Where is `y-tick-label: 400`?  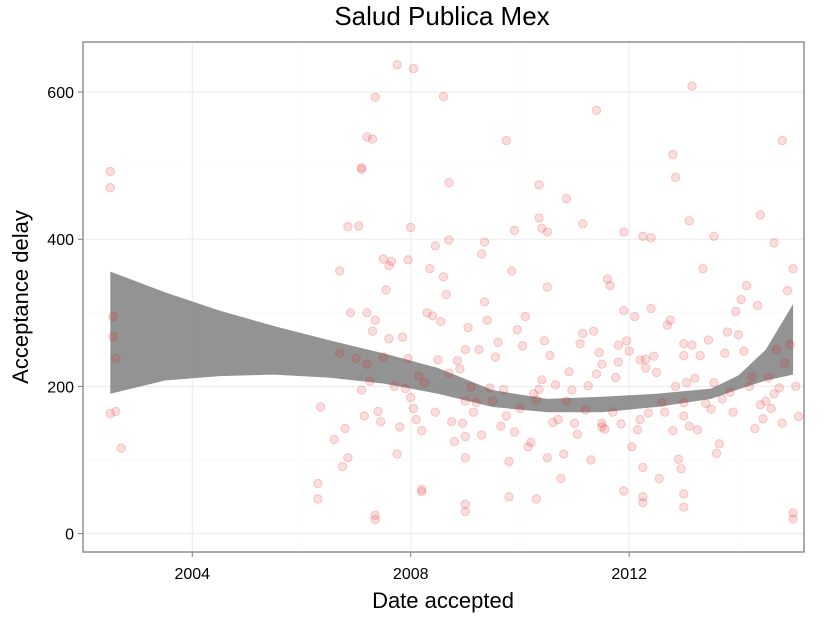 y-tick-label: 400 is located at coordinates (60, 240).